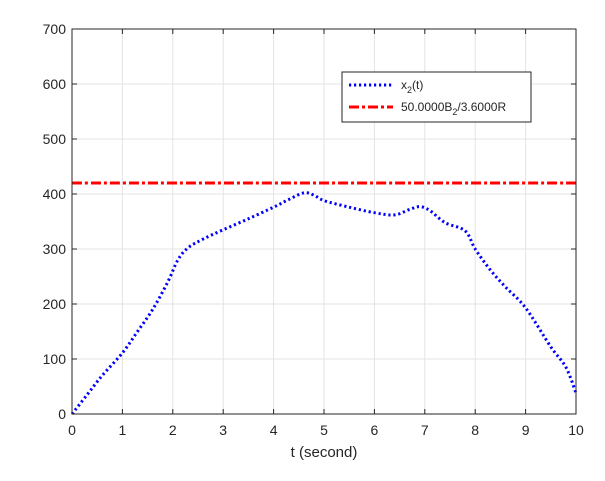 The height and width of the screenshot is (481, 605). Describe the element at coordinates (55, 249) in the screenshot. I see `y-tick-label: 300` at that location.